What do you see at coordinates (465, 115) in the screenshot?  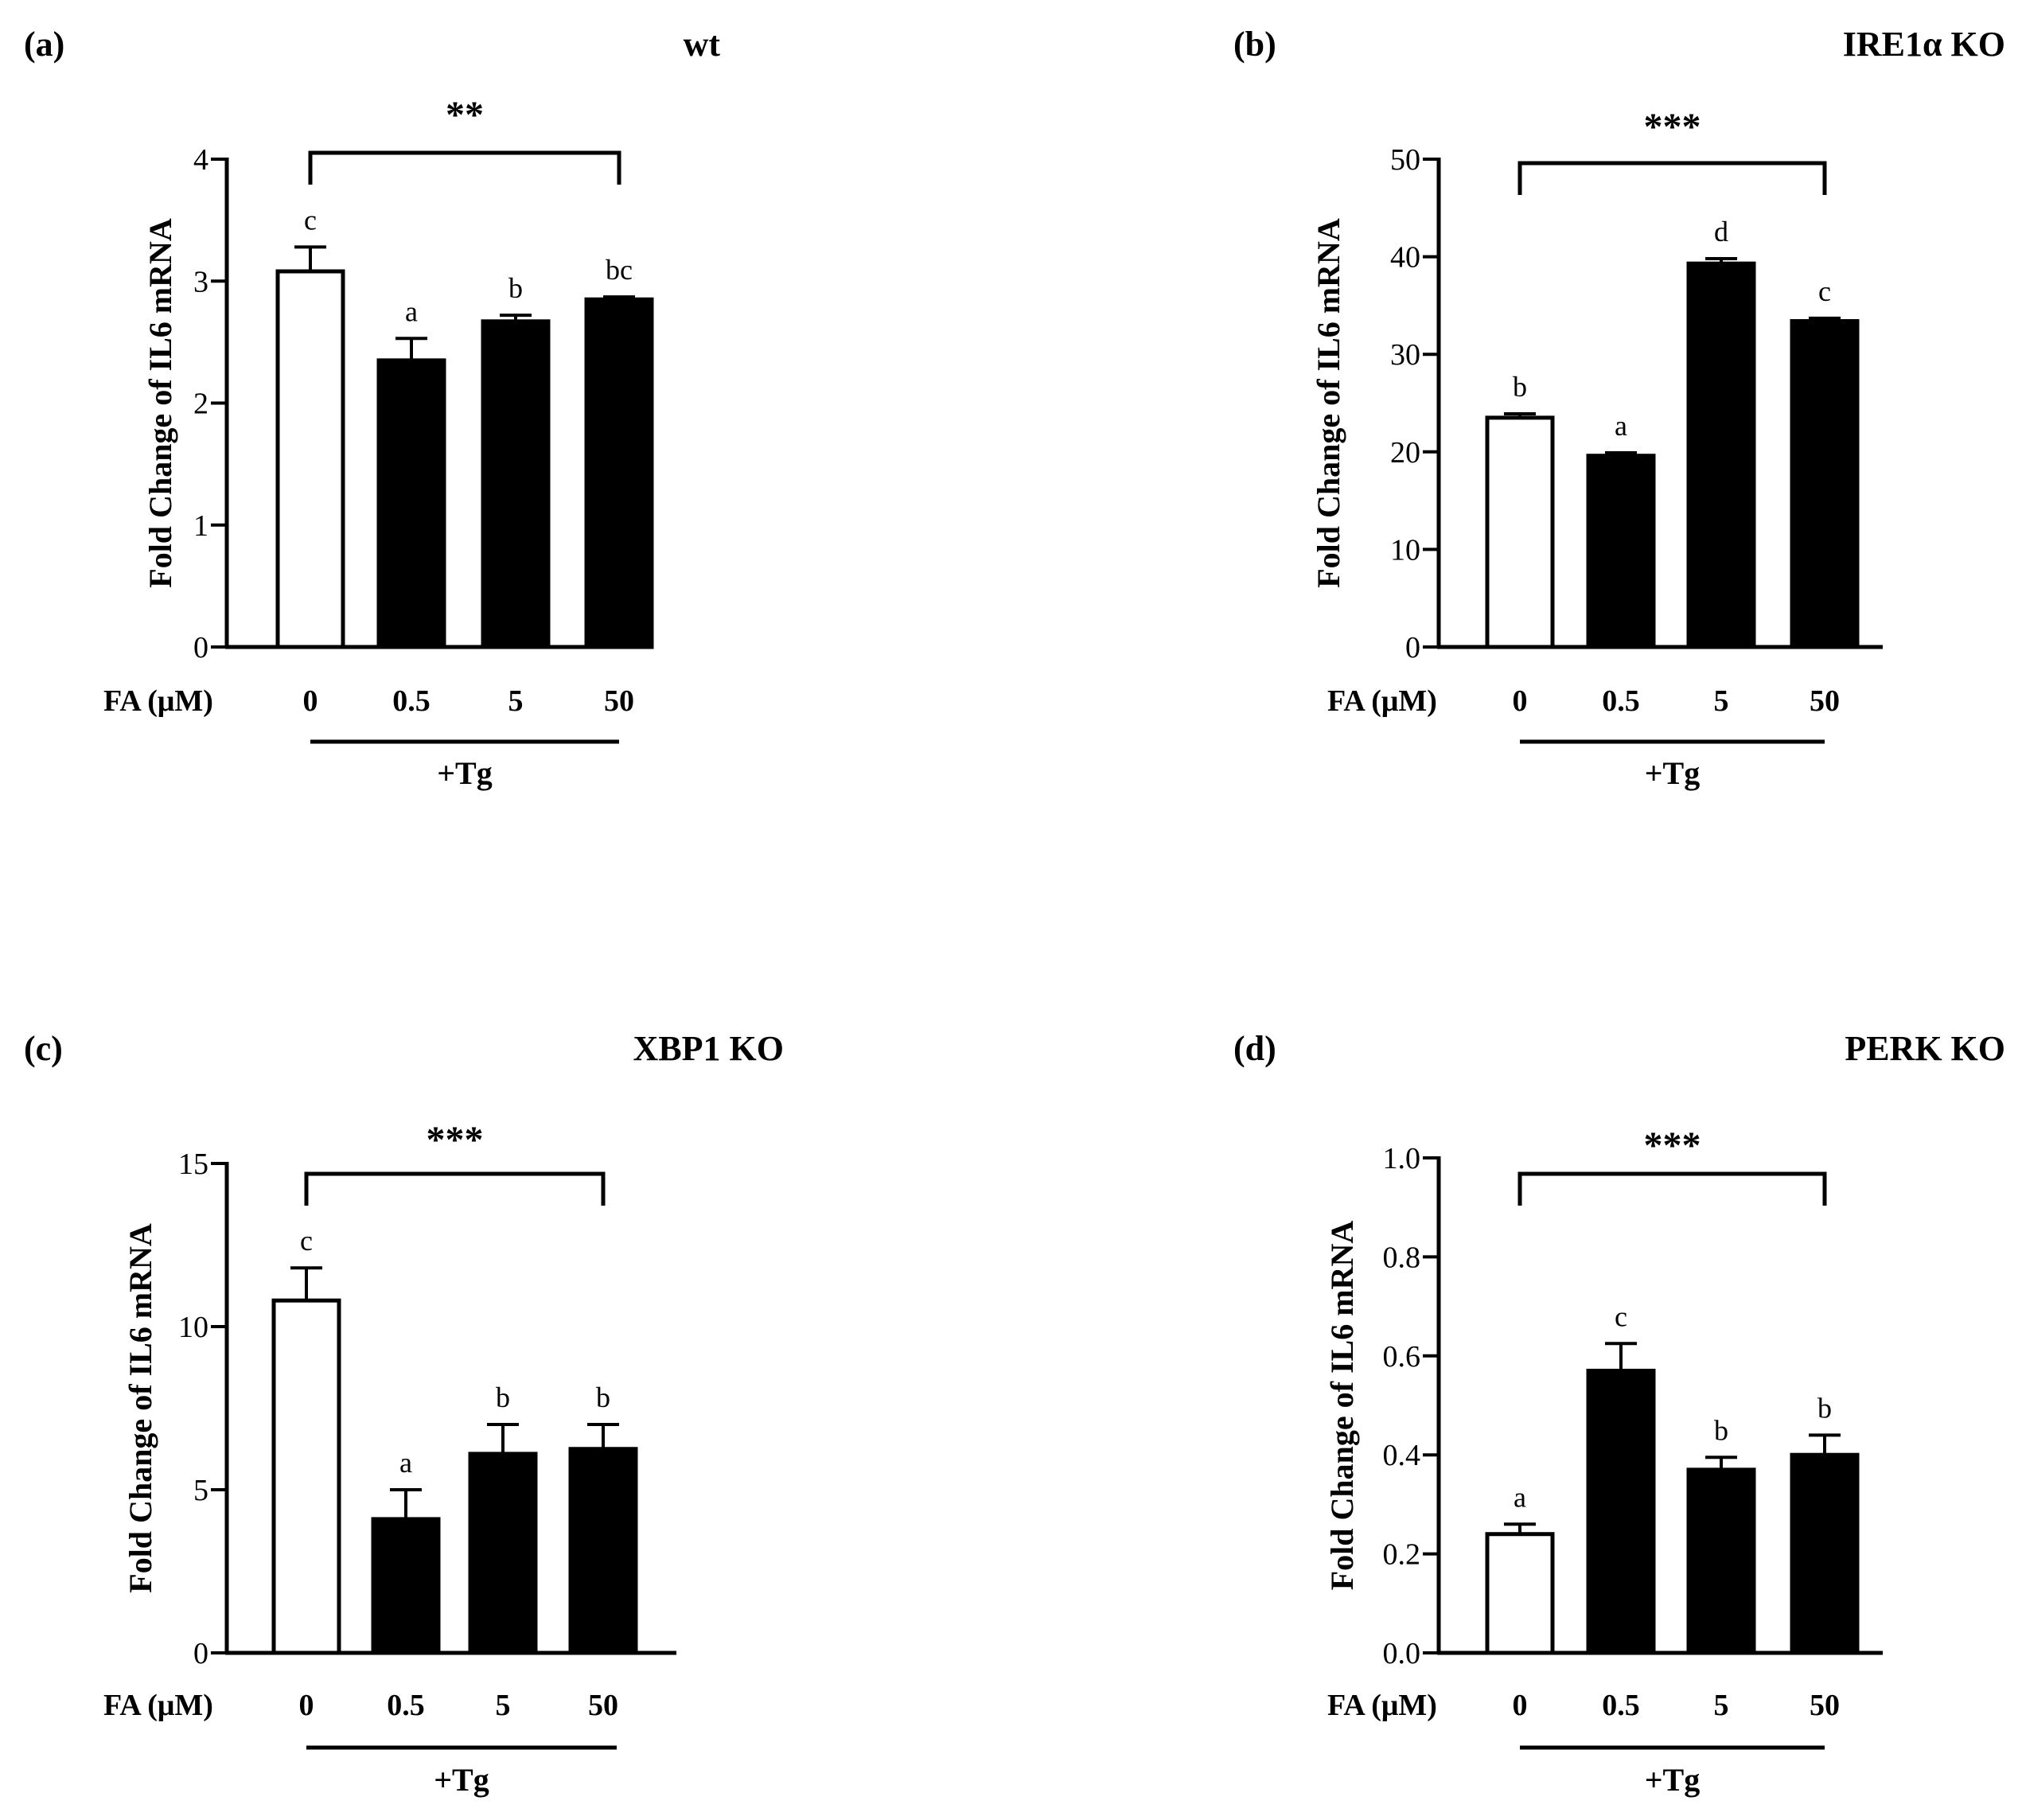 I see `significance-stars: **` at bounding box center [465, 115].